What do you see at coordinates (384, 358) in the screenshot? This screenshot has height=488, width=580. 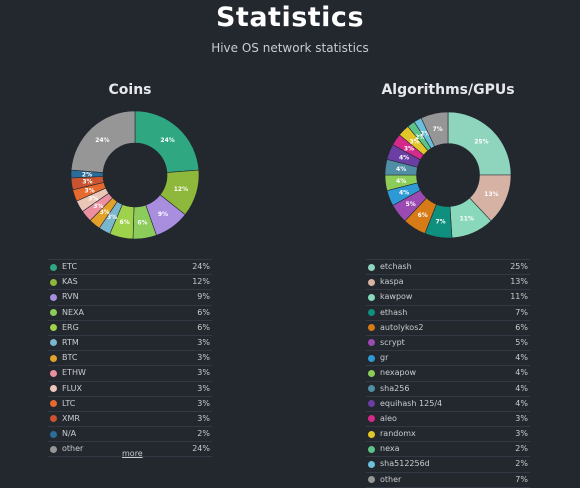 I see `legend-item-label: gr` at bounding box center [384, 358].